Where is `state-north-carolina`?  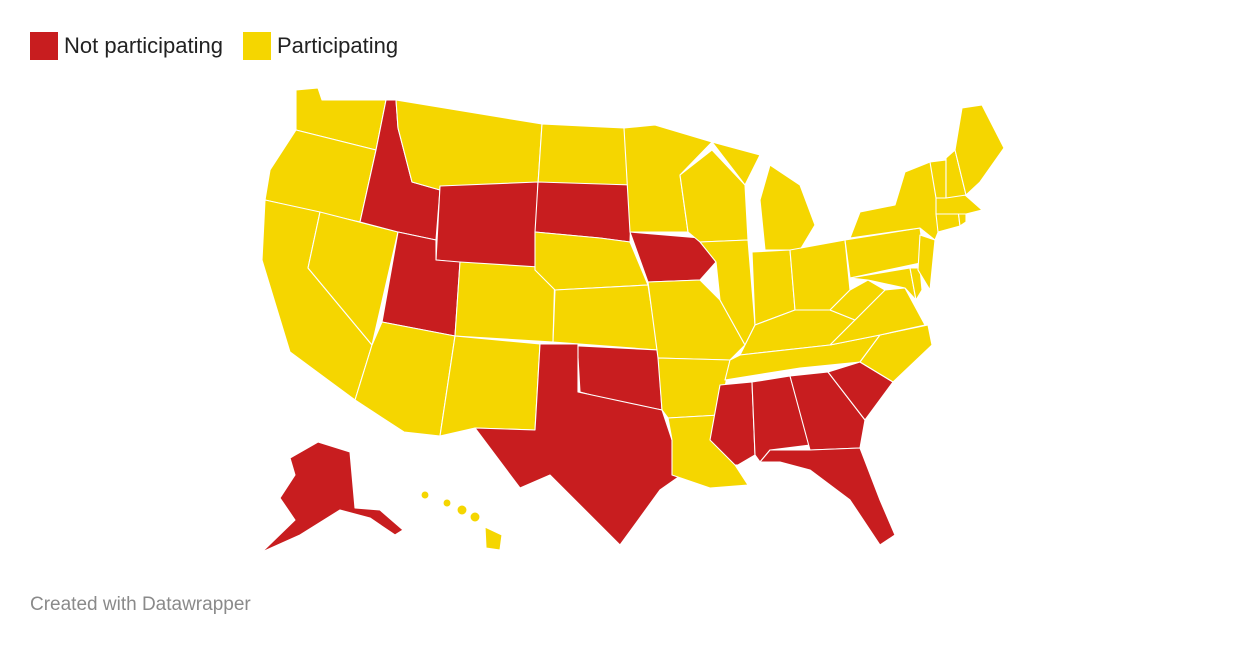
state-north-carolina is located at coordinates (896, 353).